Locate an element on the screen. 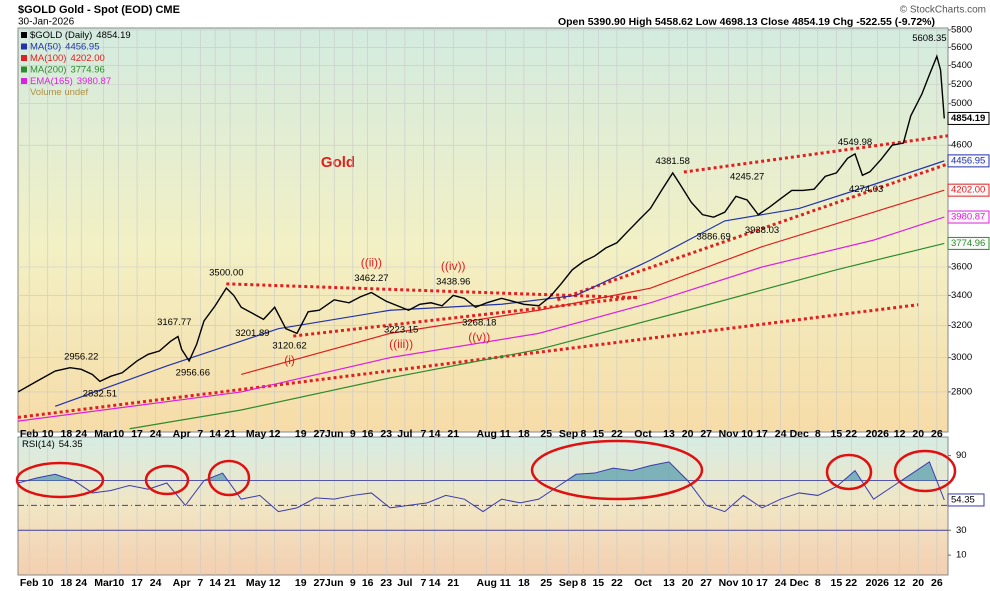 This screenshot has height=591, width=990. trendline is located at coordinates (752, 232).